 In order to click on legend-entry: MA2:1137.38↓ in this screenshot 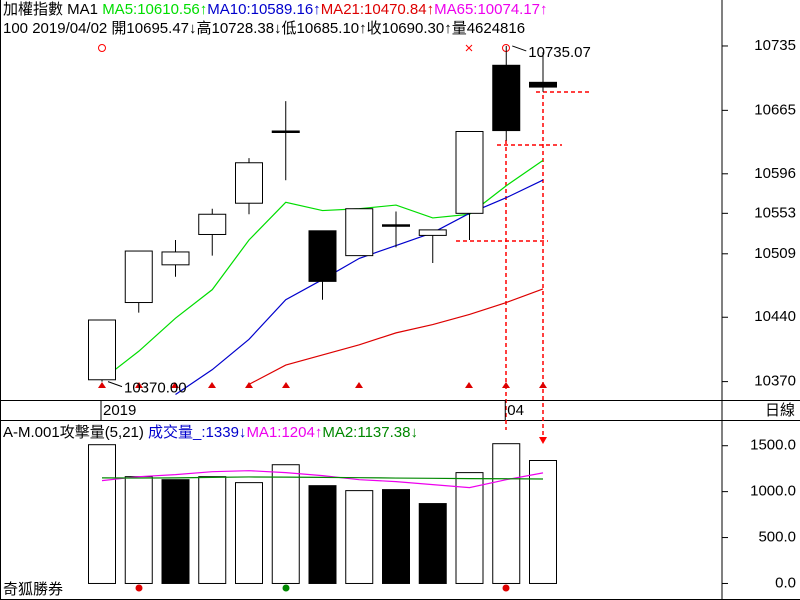, I will do `click(370, 432)`.